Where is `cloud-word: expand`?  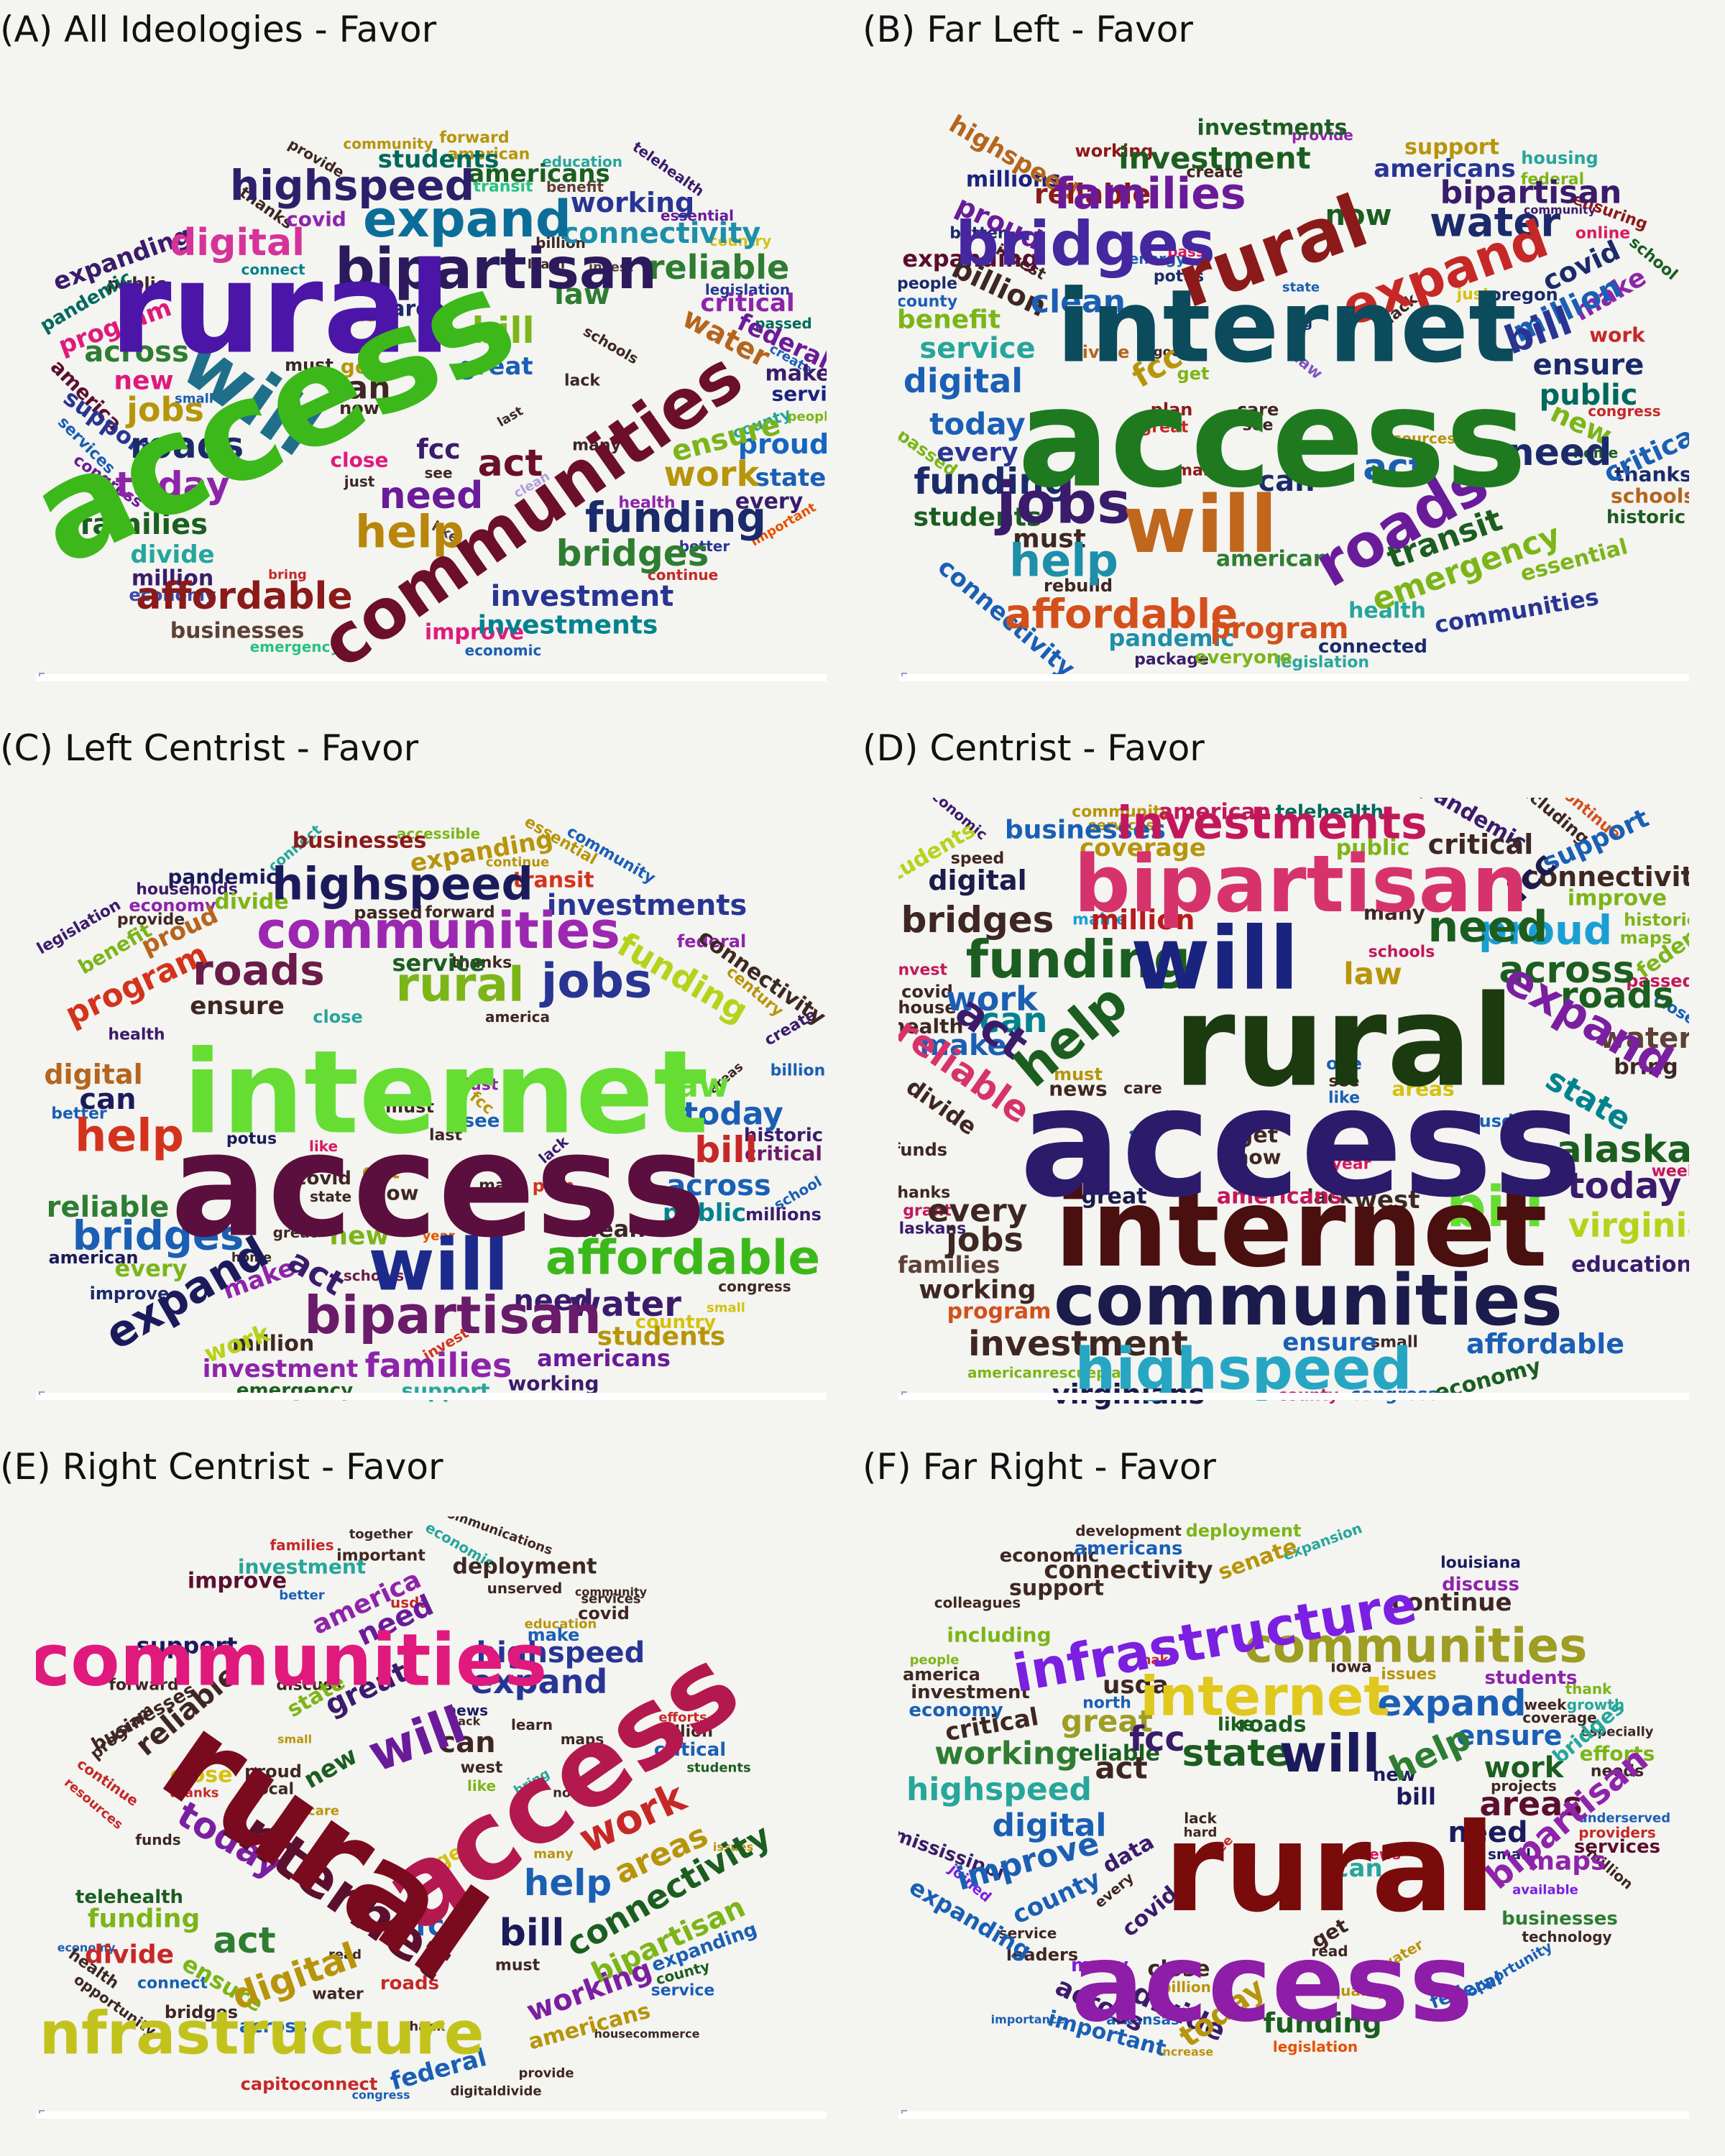
cloud-word: expand is located at coordinates (467, 219).